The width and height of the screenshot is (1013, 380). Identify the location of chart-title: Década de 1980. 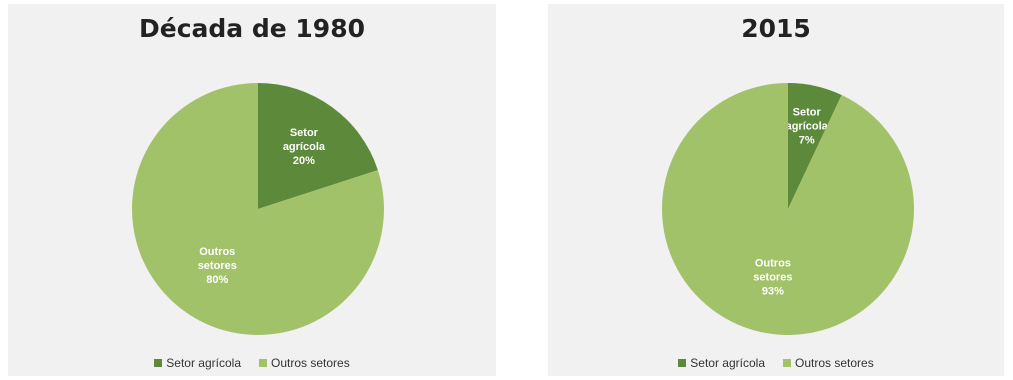
(251, 28).